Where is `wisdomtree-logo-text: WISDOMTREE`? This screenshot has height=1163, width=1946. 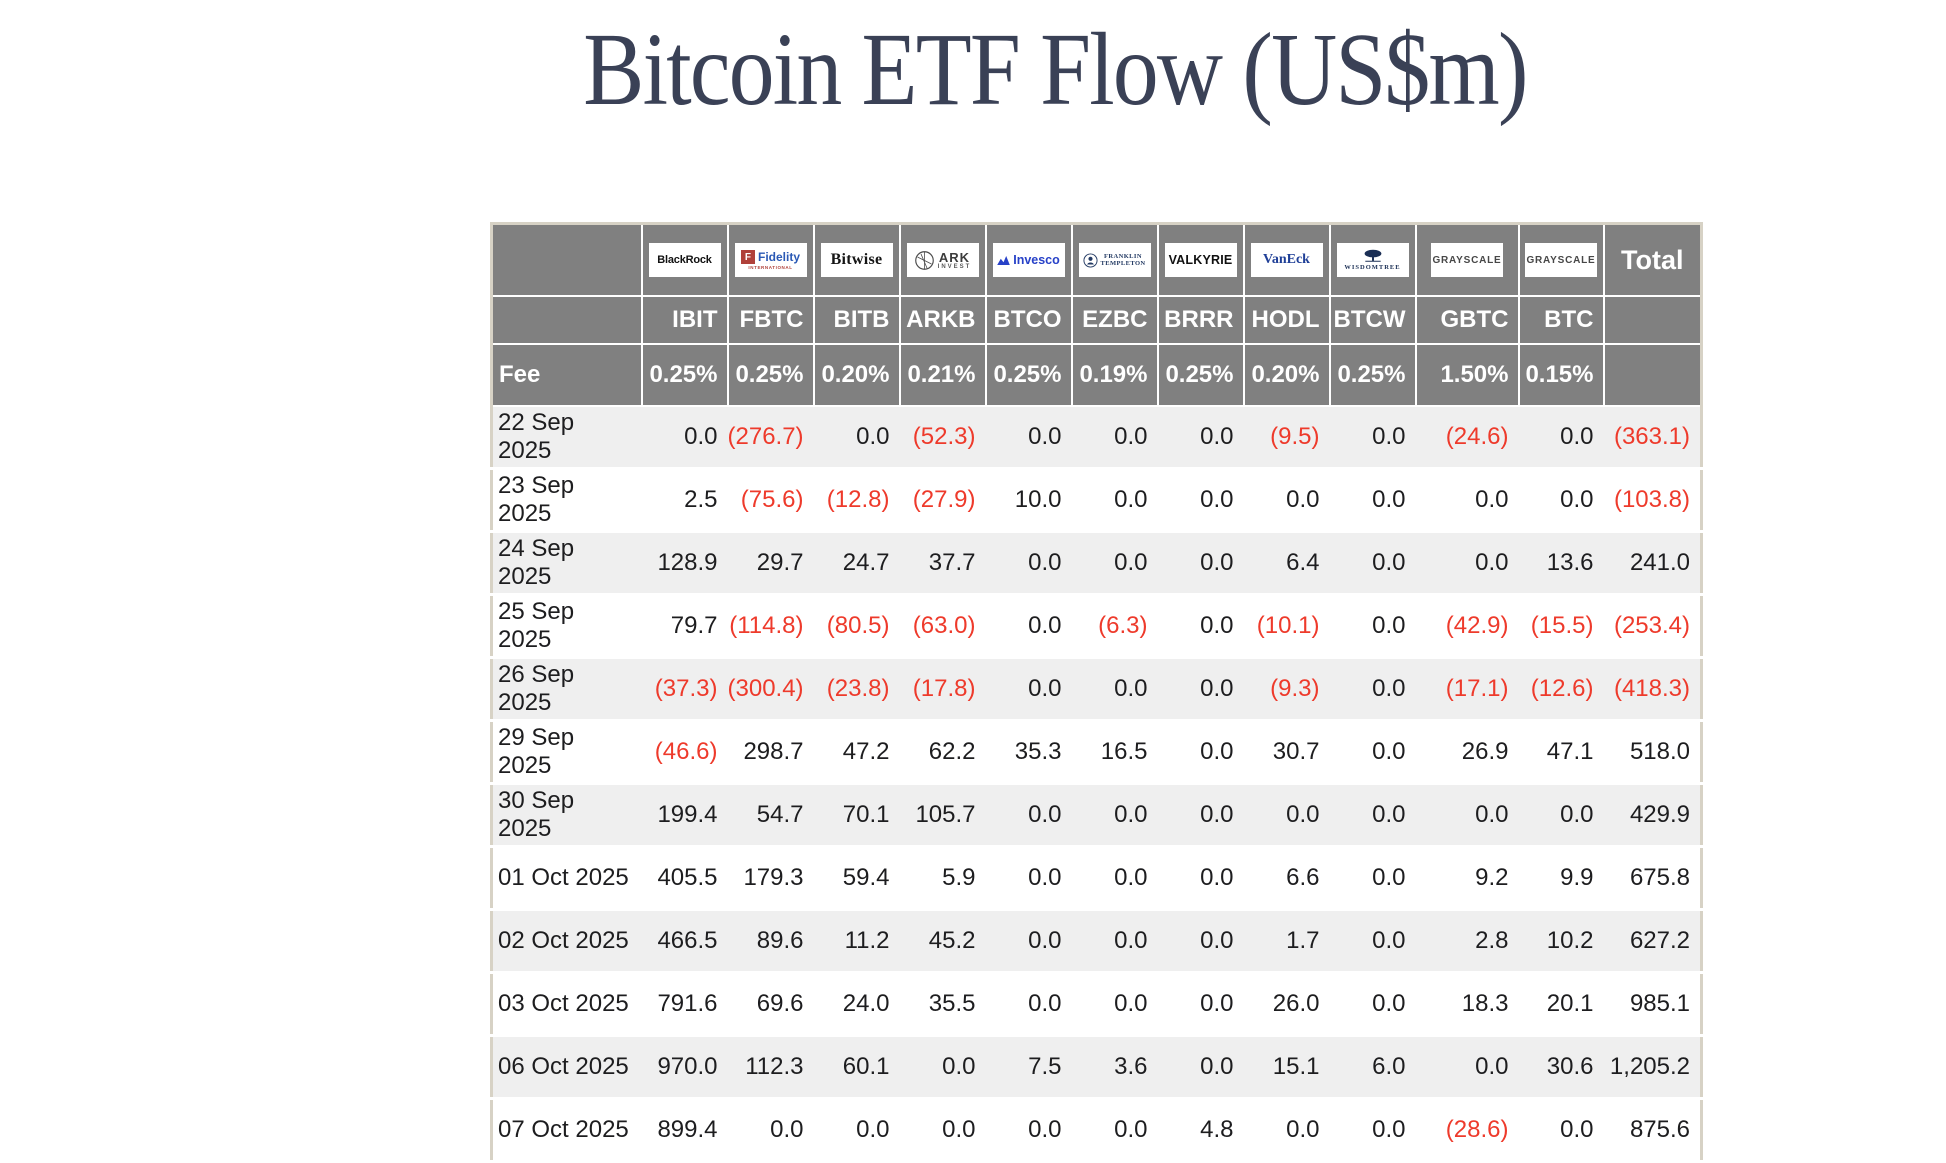
wisdomtree-logo-text: WISDOMTREE is located at coordinates (1372, 267).